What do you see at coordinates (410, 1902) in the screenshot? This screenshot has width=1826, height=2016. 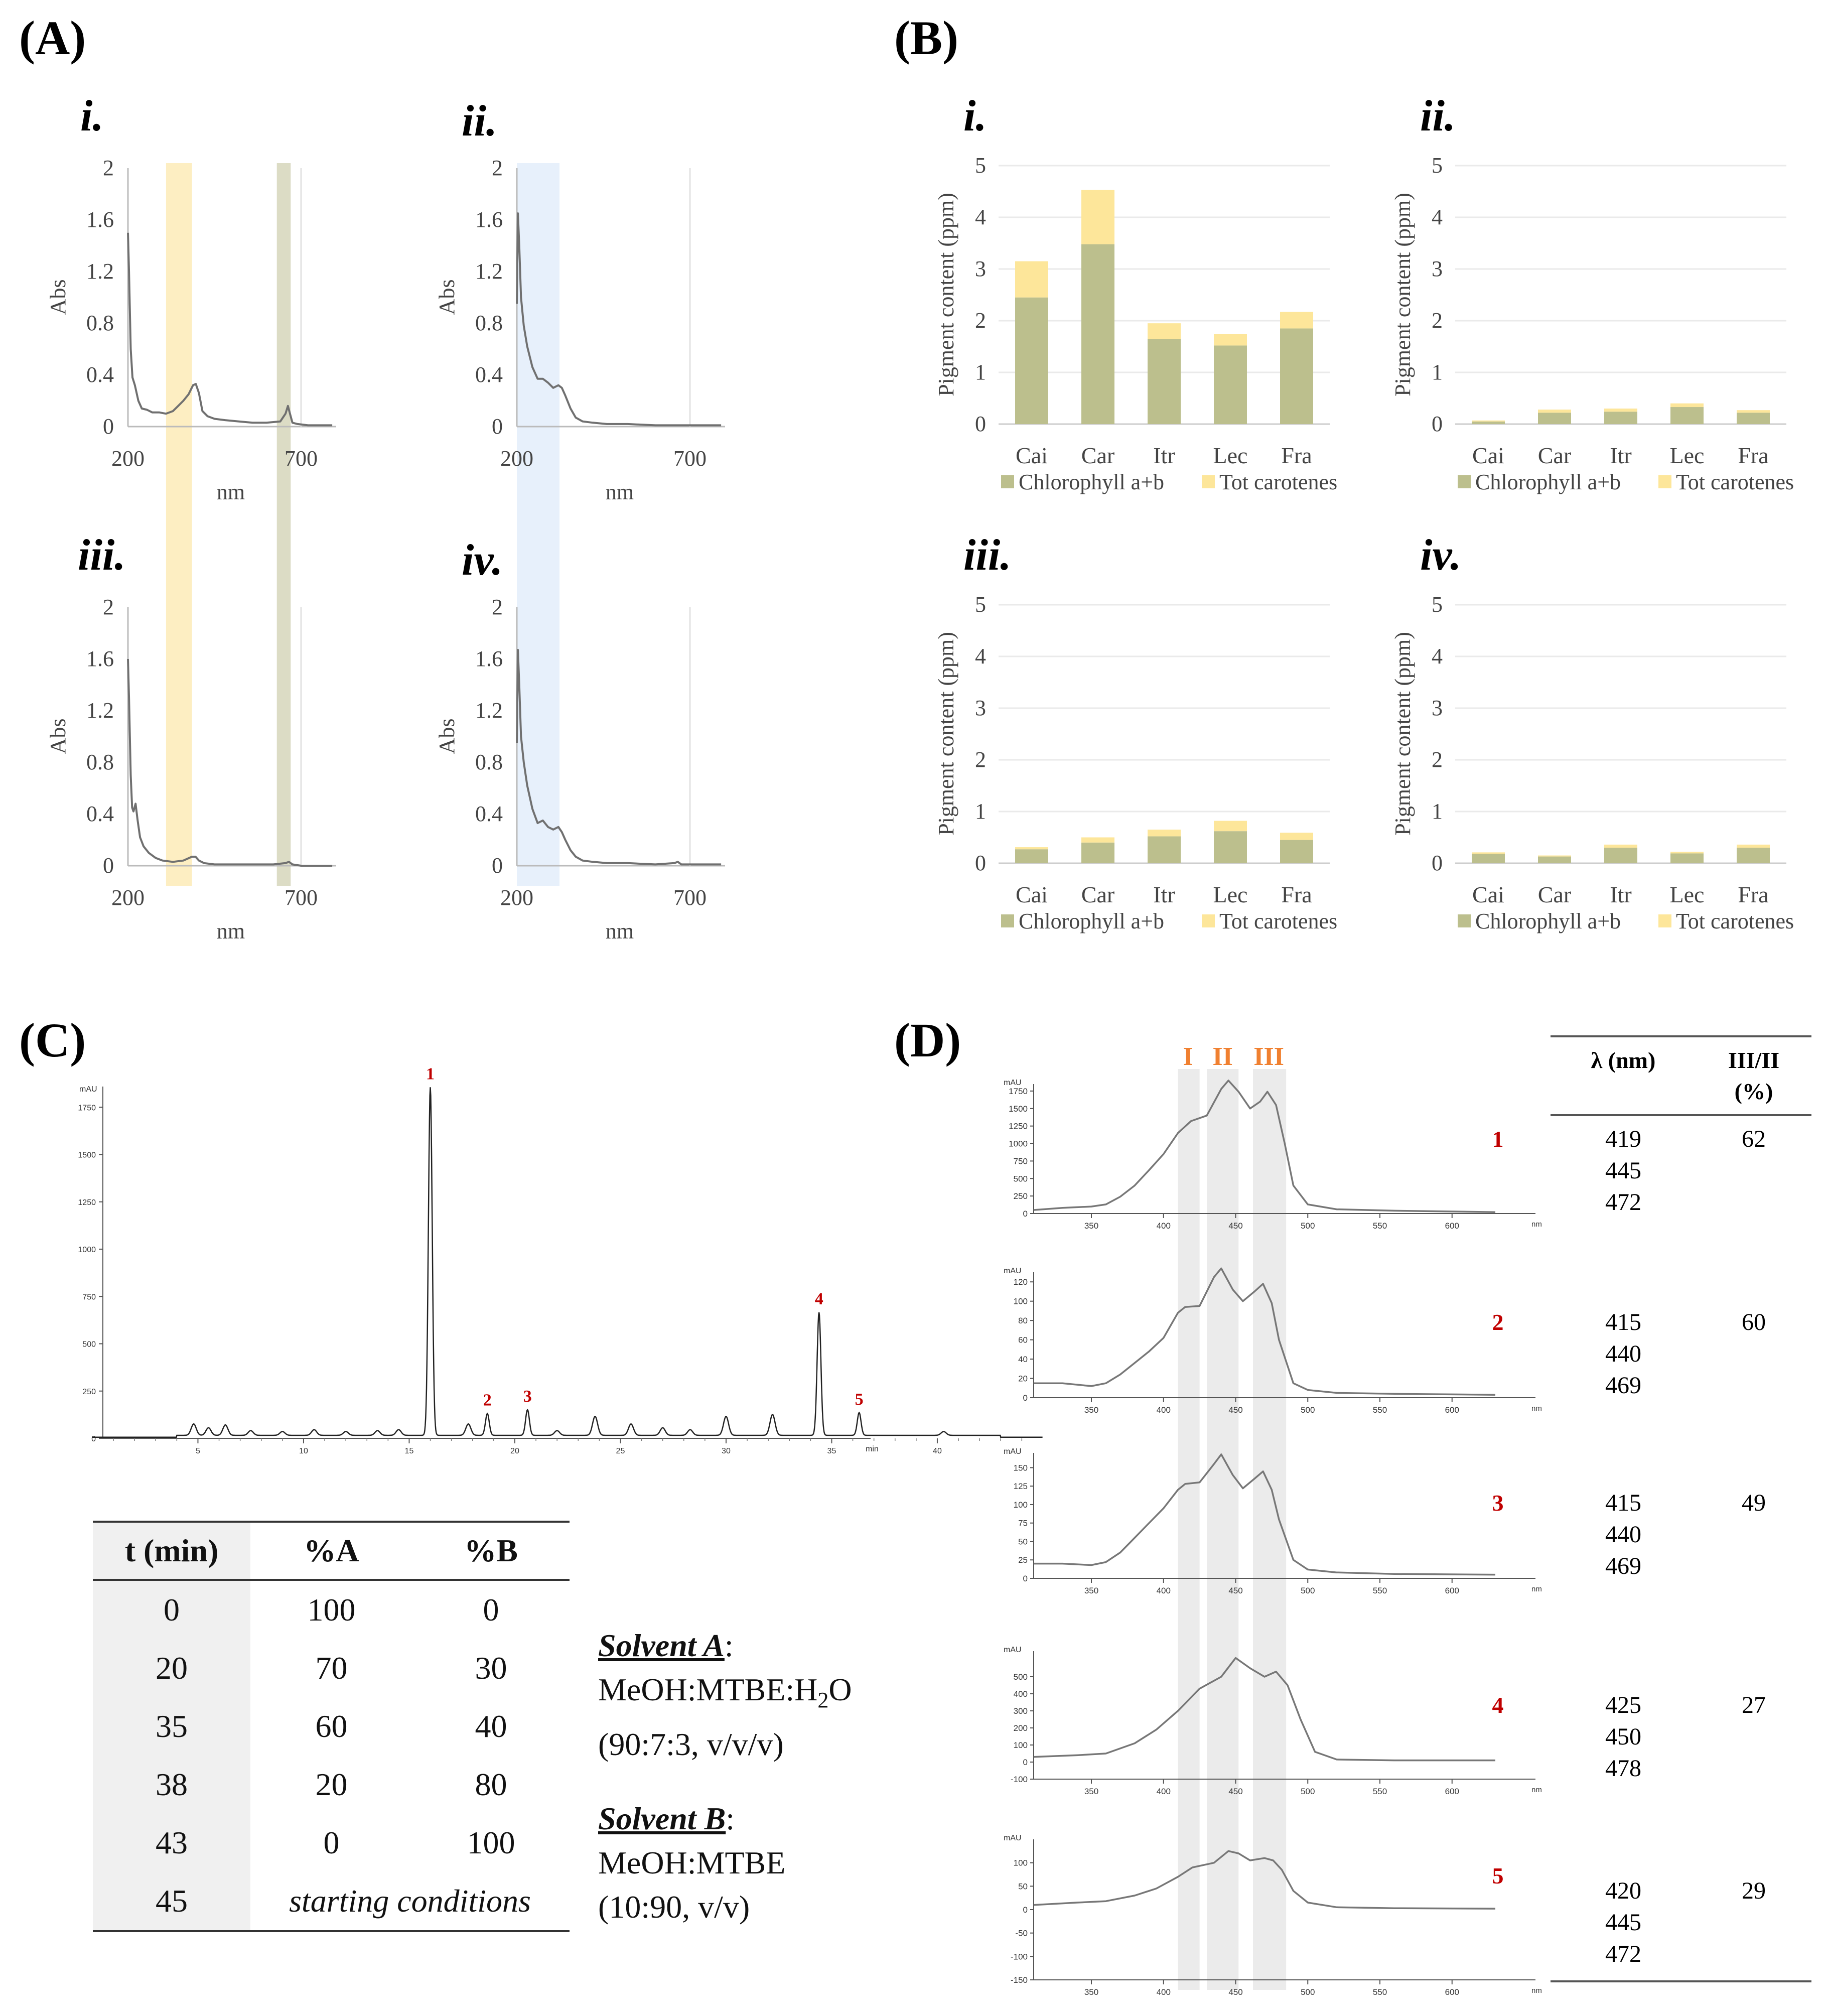 I see `cell-starting-conditions: starting conditions` at bounding box center [410, 1902].